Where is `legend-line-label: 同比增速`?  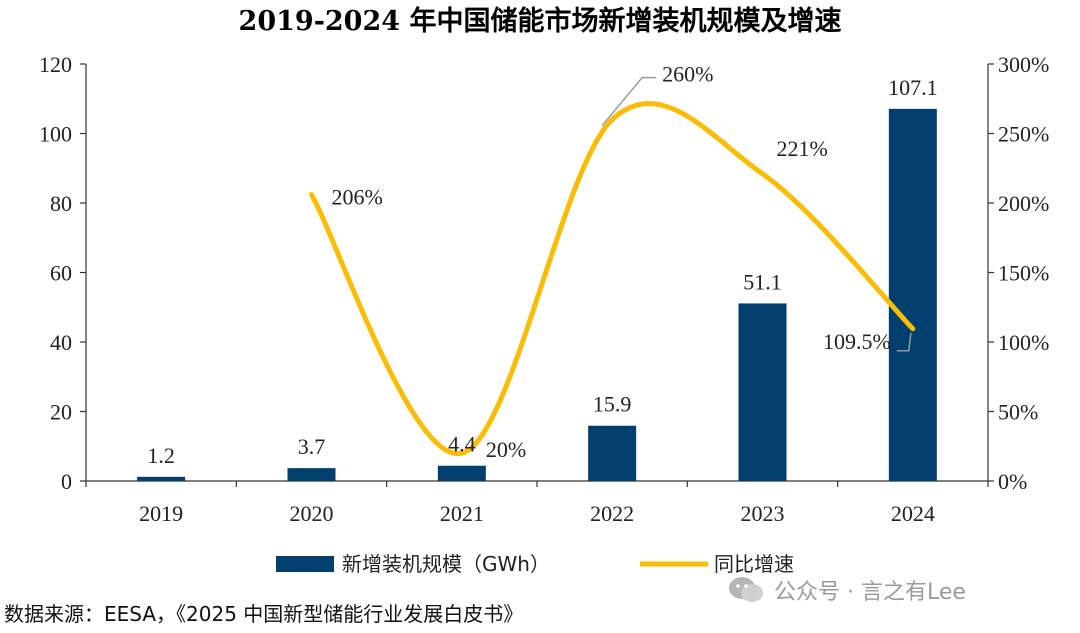
legend-line-label: 同比增速 is located at coordinates (754, 564).